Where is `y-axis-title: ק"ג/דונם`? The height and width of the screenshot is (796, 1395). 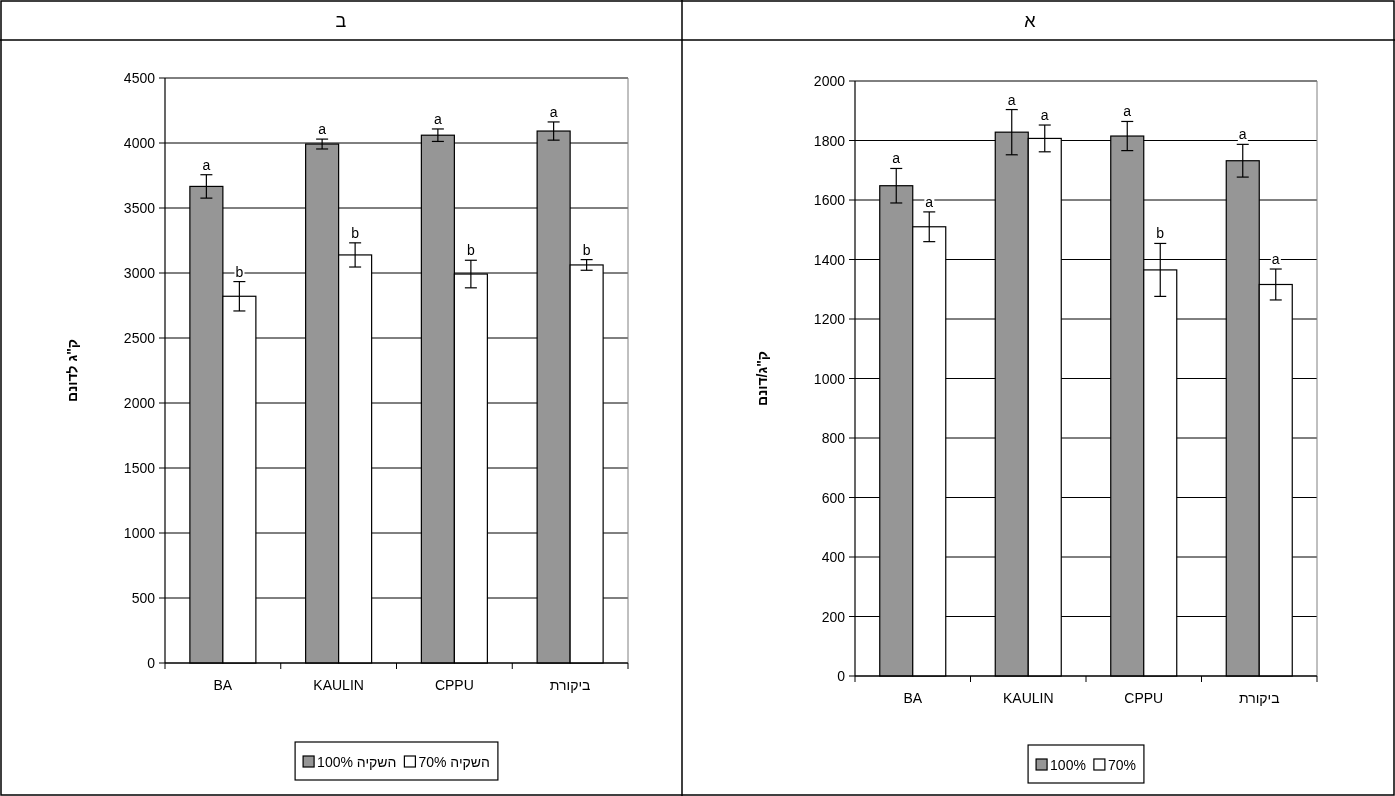
y-axis-title: ק"ג/דונם is located at coordinates (762, 378).